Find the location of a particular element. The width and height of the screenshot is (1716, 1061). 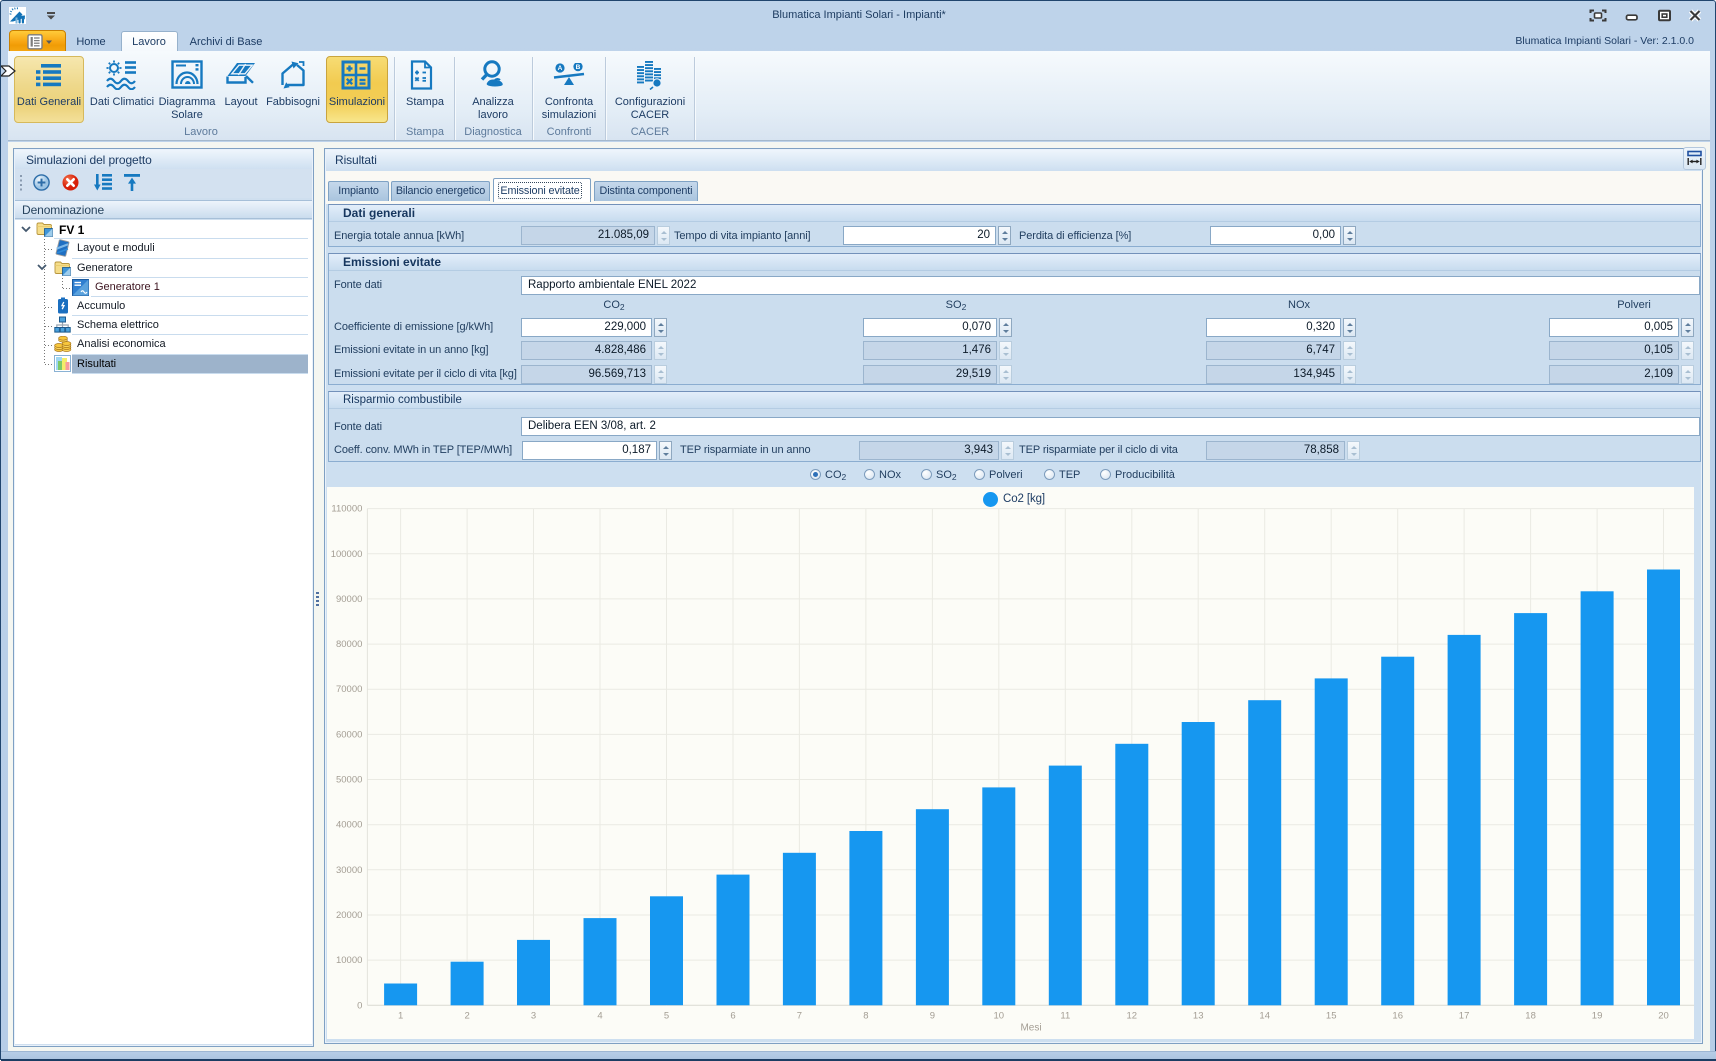

svg-text: 13 is located at coordinates (1198, 1015).